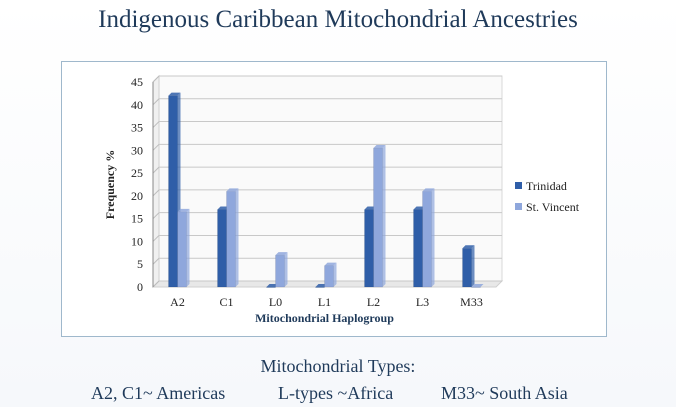 This screenshot has width=676, height=407. What do you see at coordinates (158, 393) in the screenshot?
I see `types-americas: A2, C1~ Americas` at bounding box center [158, 393].